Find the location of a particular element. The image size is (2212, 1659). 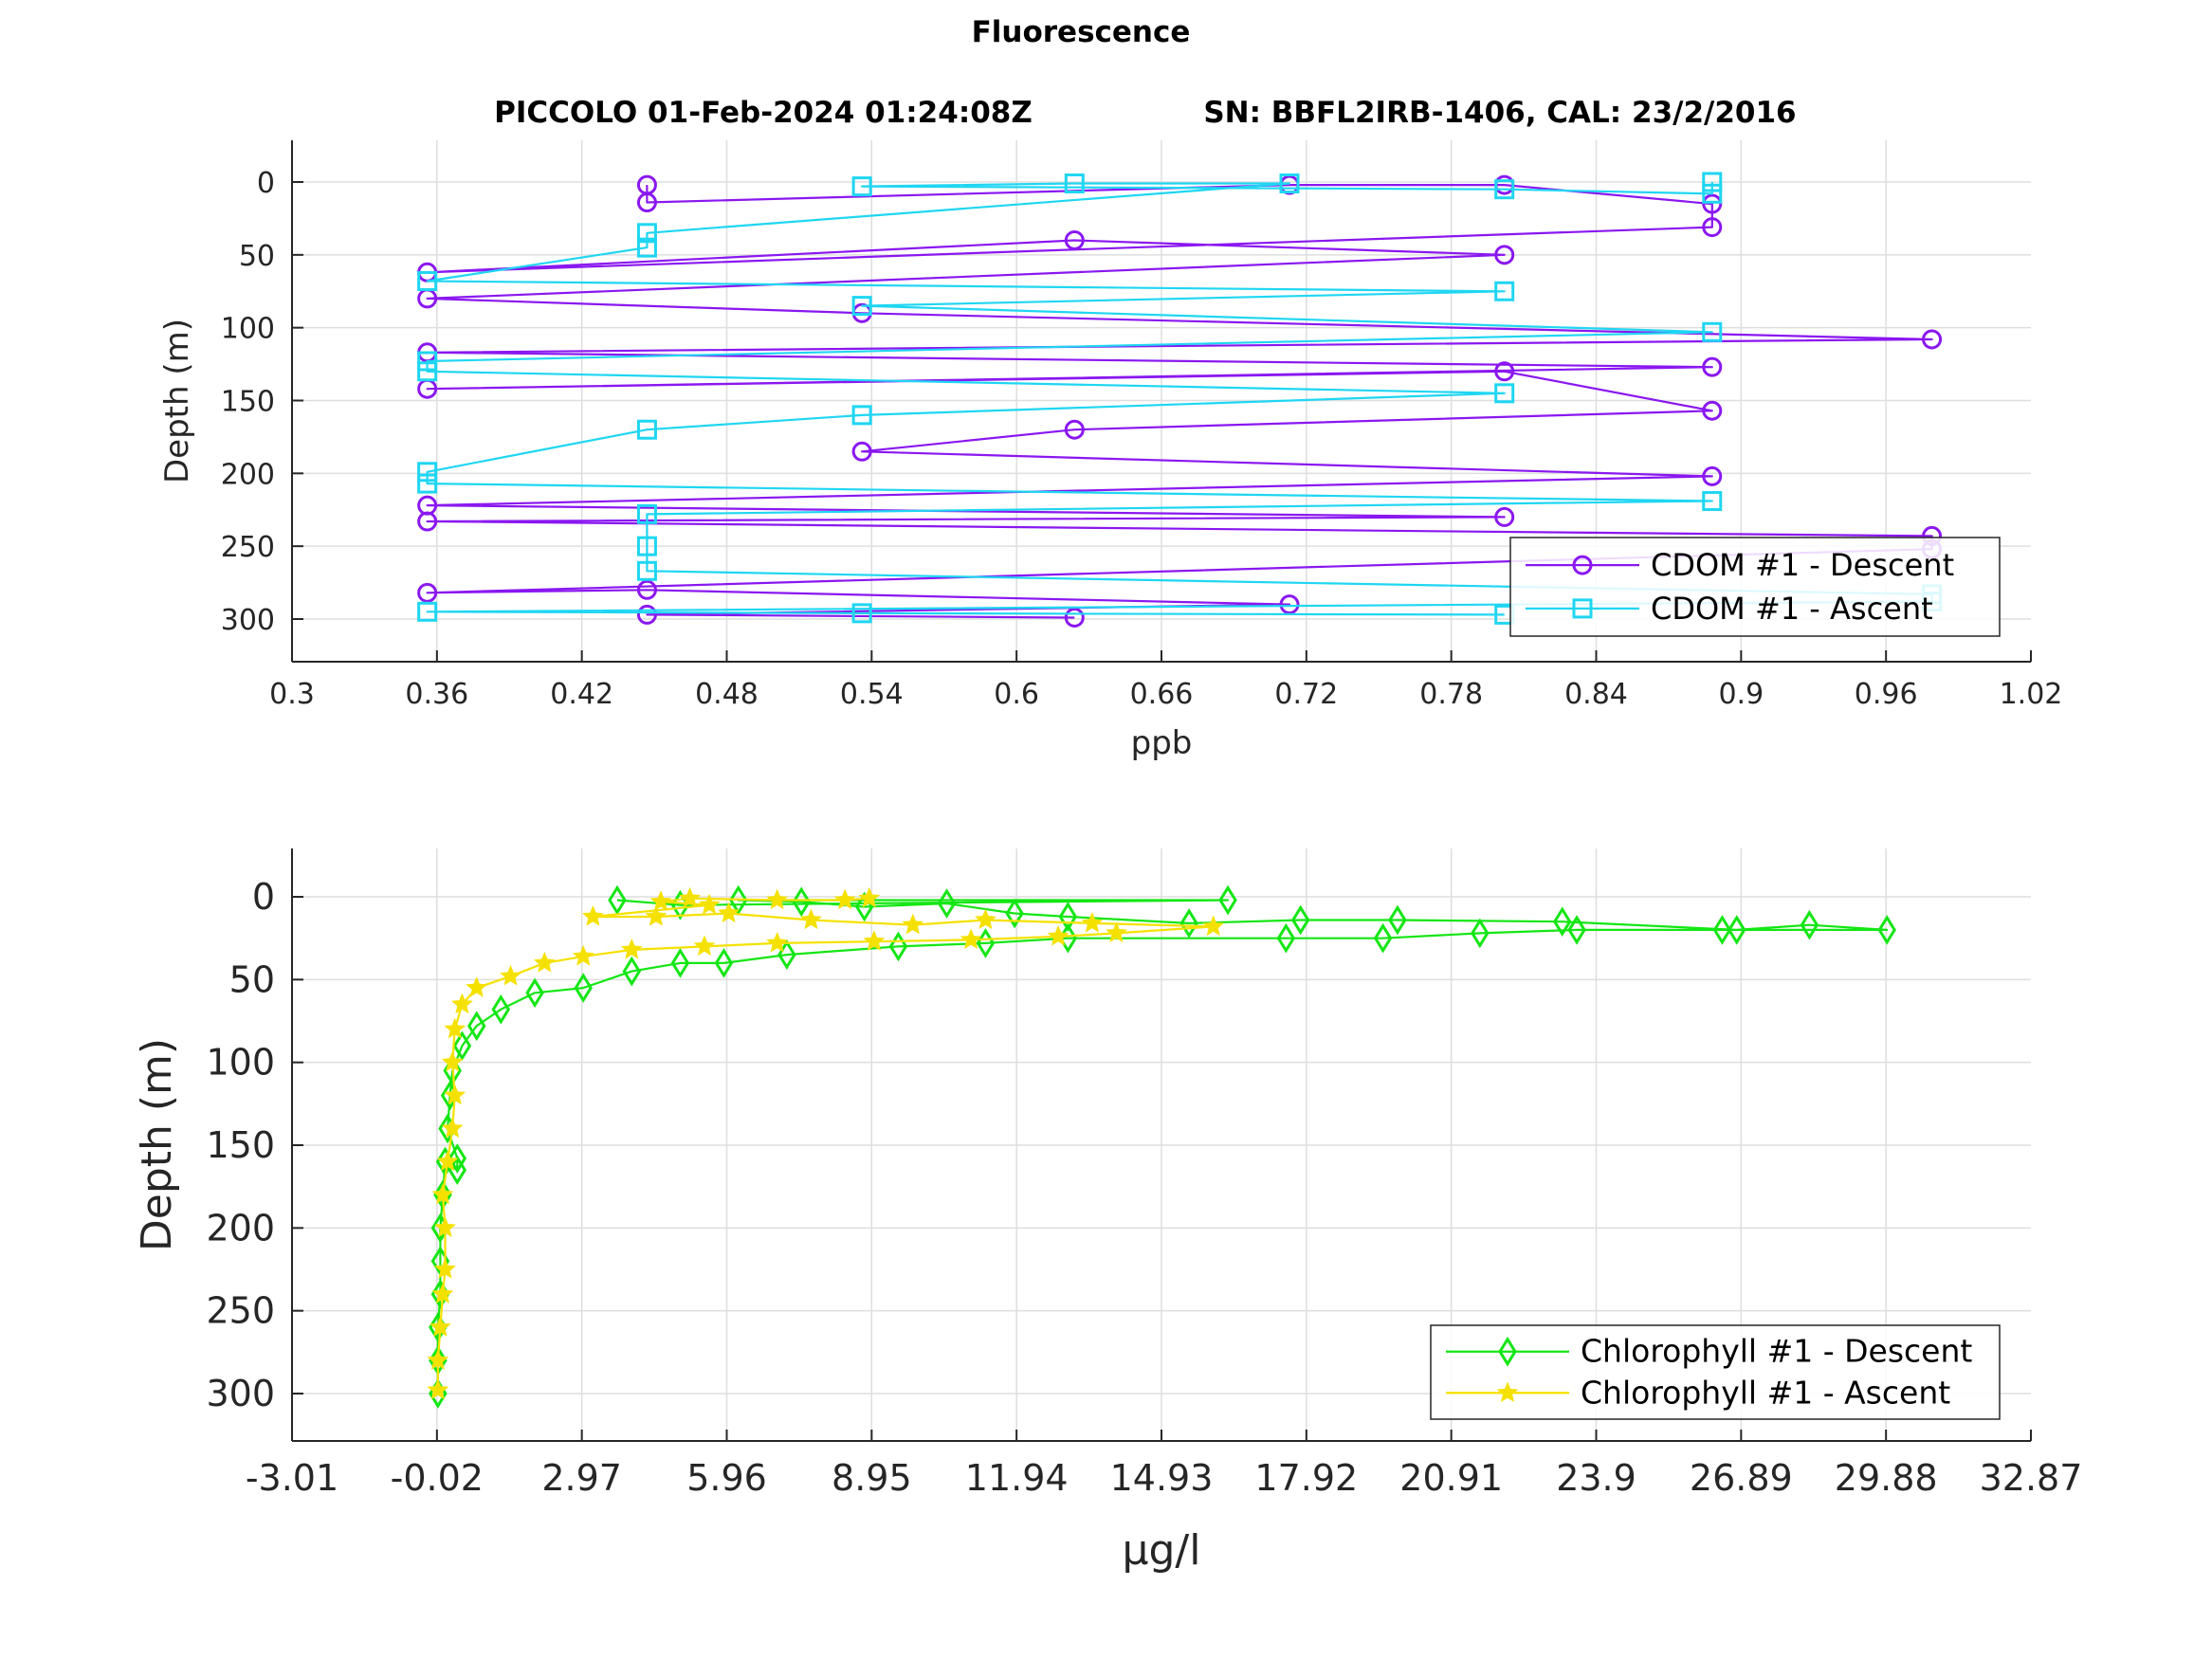

x-tick-label: 5.96 is located at coordinates (726, 1478).